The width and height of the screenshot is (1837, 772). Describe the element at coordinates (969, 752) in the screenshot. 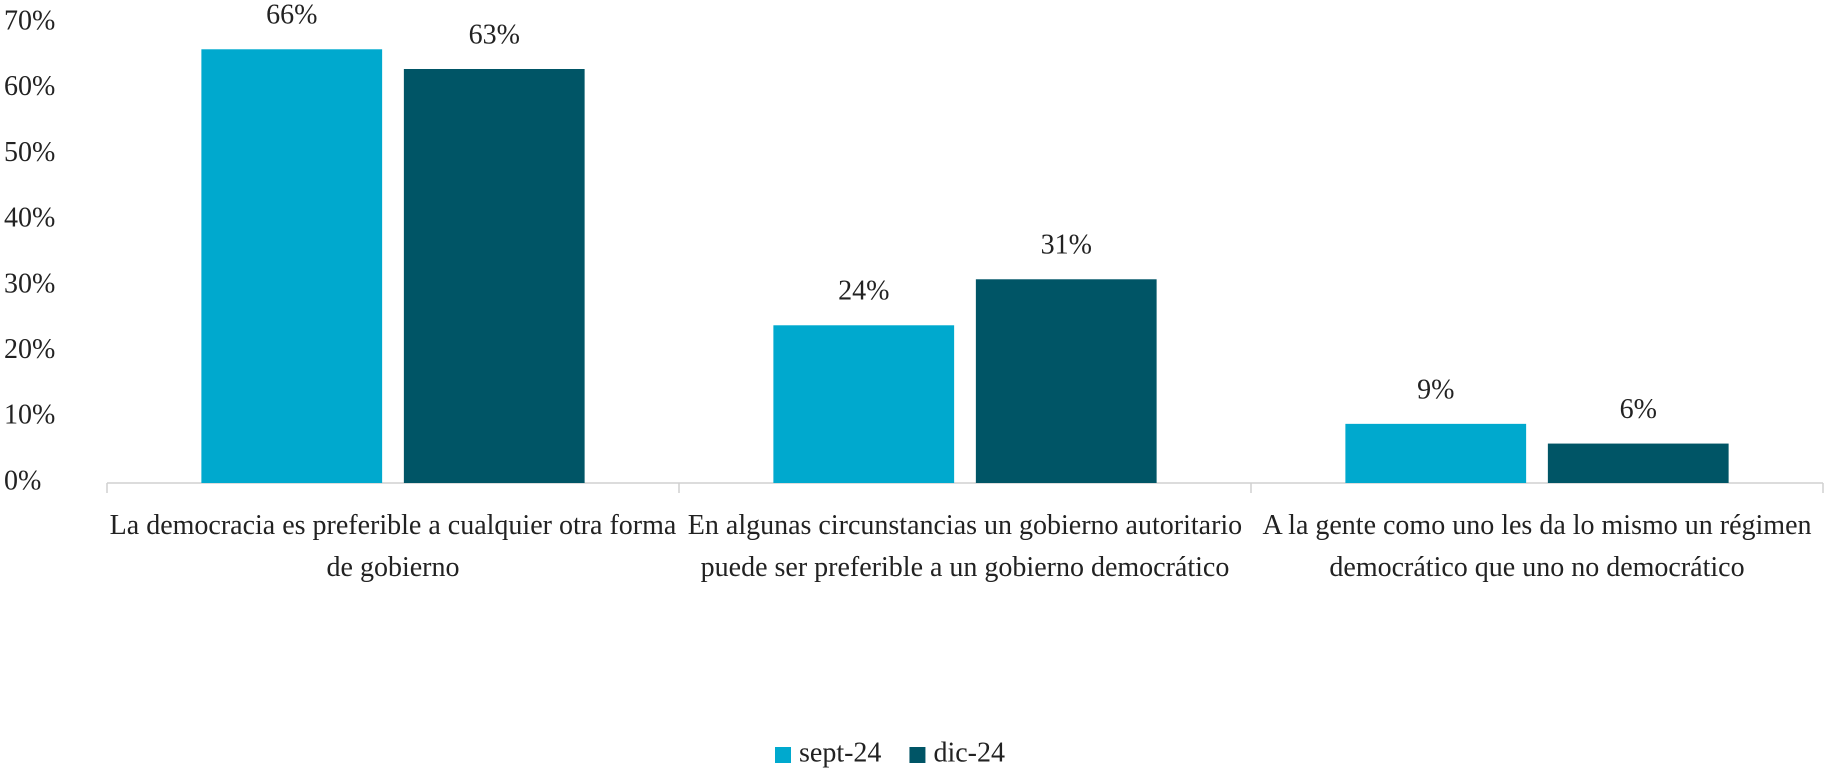

I see `legend-label: dic-24` at that location.